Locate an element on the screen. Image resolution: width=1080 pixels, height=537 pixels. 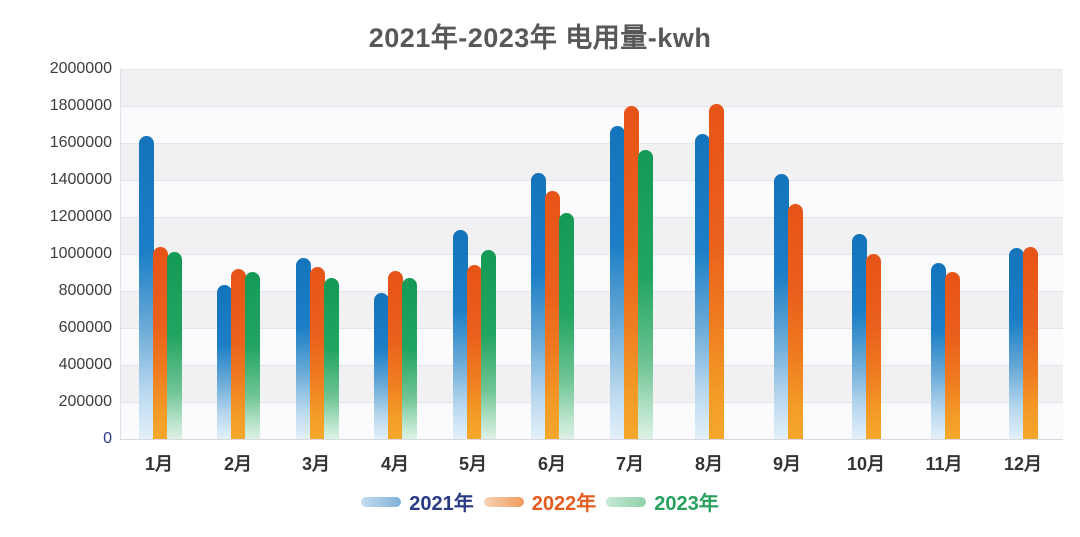
bar-2022-m1 is located at coordinates (160, 343).